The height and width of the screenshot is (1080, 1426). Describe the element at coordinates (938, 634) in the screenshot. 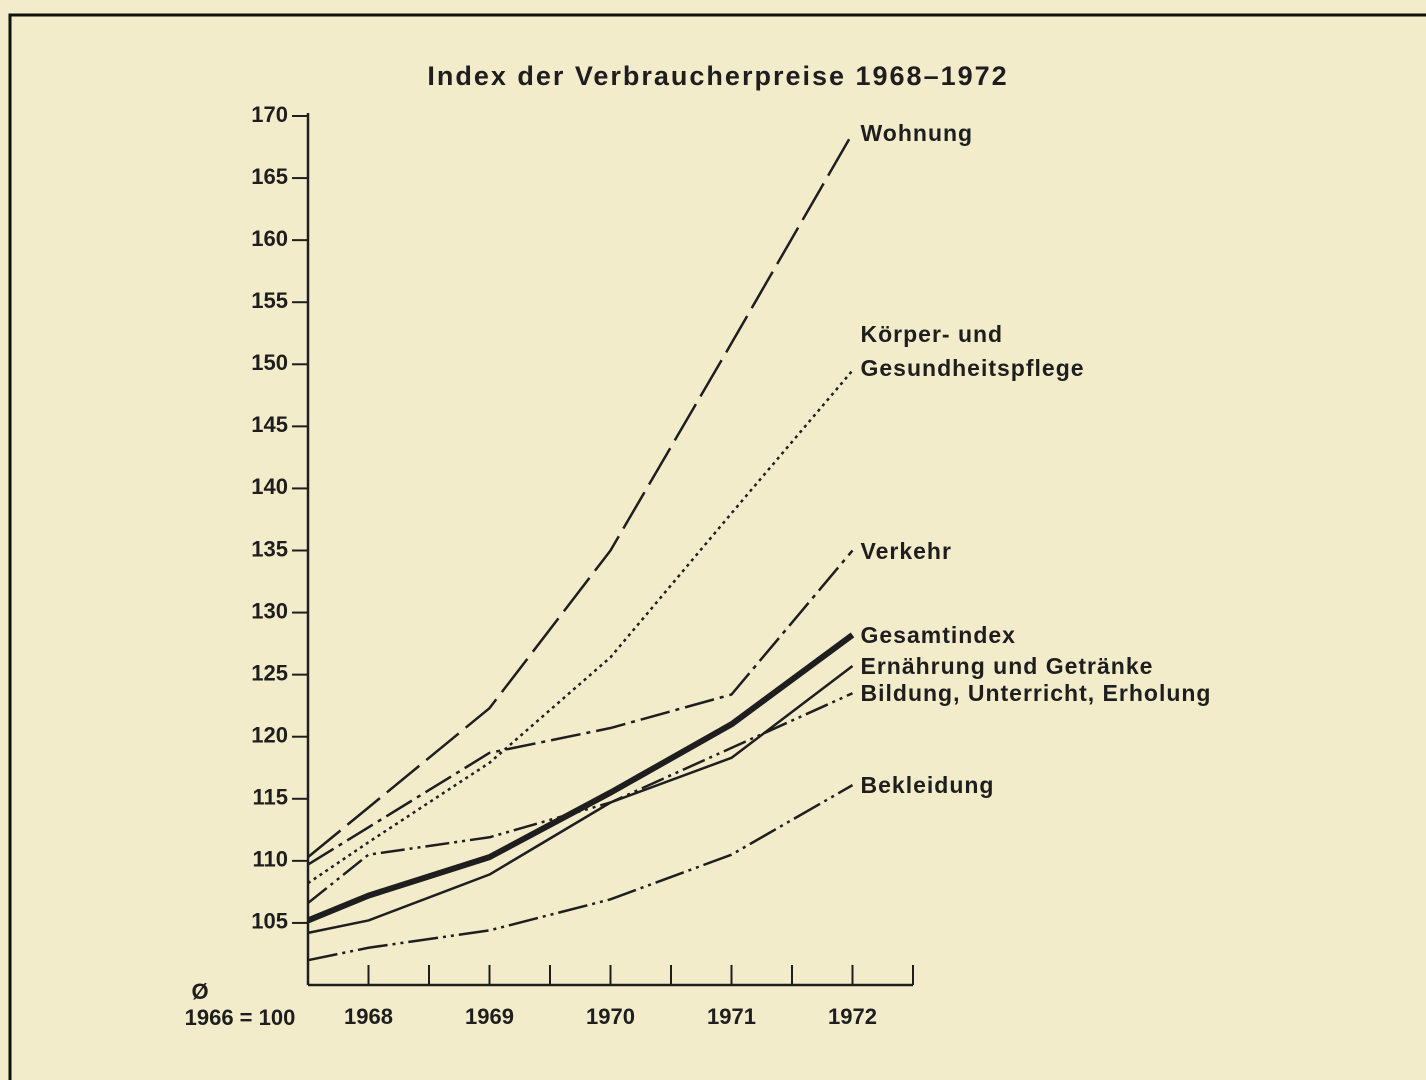

I see `series-label: Gesamtindex` at that location.